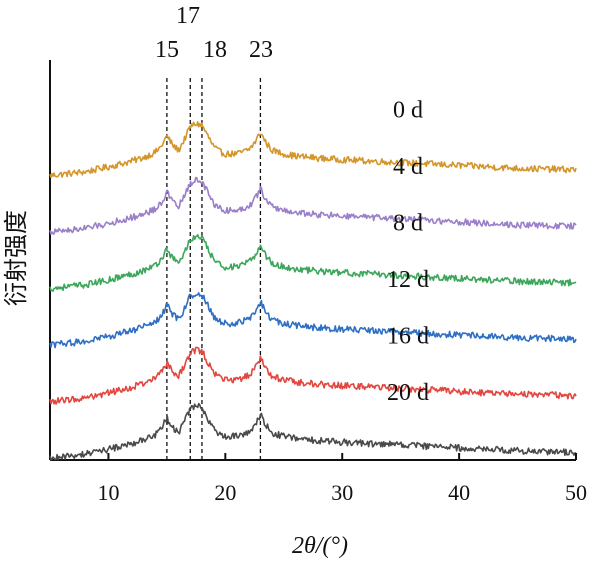 This screenshot has width=593, height=567. I want to click on series-label: 8 d, so click(408, 223).